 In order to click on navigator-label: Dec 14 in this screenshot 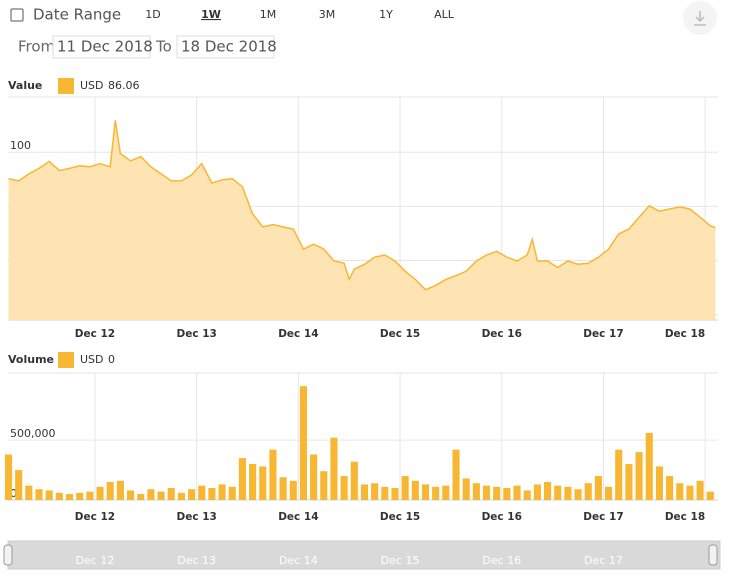, I will do `click(298, 560)`.